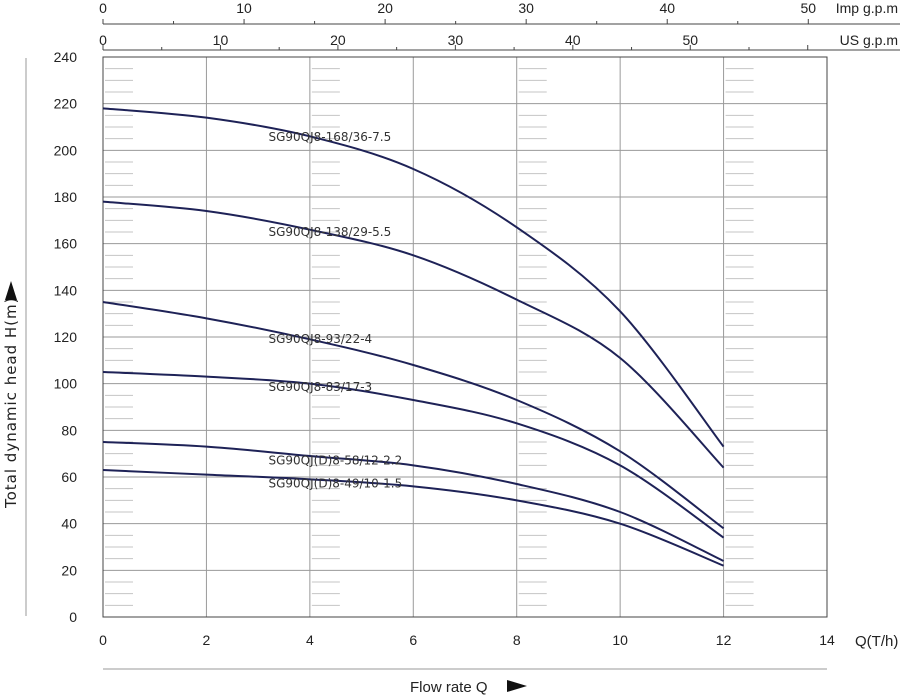  Describe the element at coordinates (329, 137) in the screenshot. I see `curve-label: SG90QJ8-168/36-7.5` at that location.